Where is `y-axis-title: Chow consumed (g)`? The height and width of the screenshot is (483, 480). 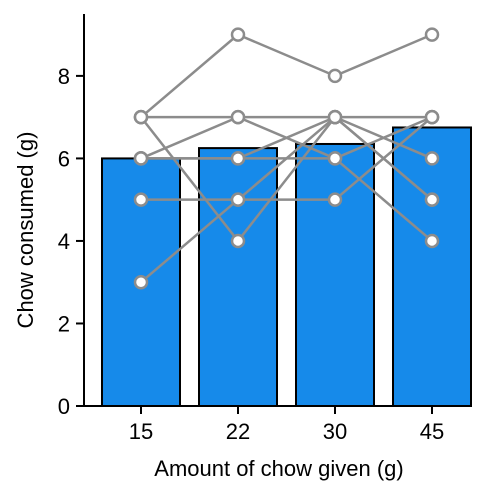
y-axis-title: Chow consumed (g) is located at coordinates (25, 230).